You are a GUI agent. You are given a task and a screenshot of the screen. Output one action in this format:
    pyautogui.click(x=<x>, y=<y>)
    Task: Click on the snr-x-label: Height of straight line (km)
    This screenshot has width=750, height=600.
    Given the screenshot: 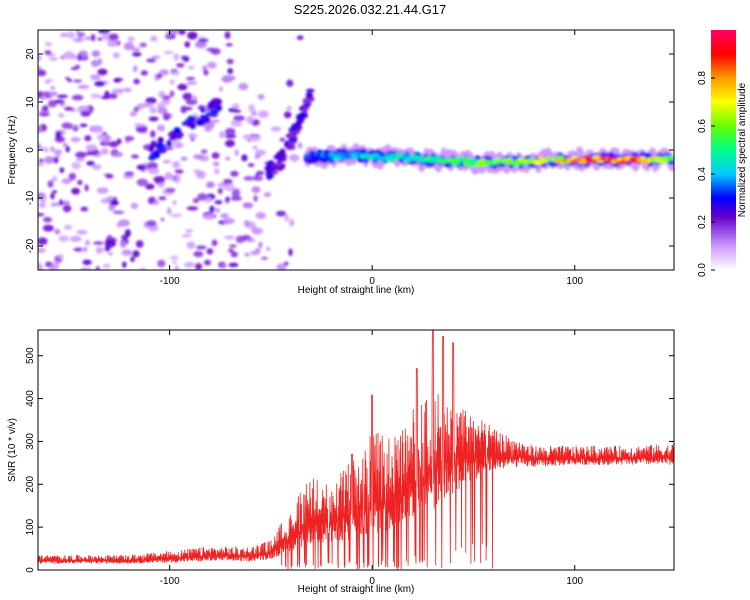 What is the action you would take?
    pyautogui.click(x=356, y=589)
    